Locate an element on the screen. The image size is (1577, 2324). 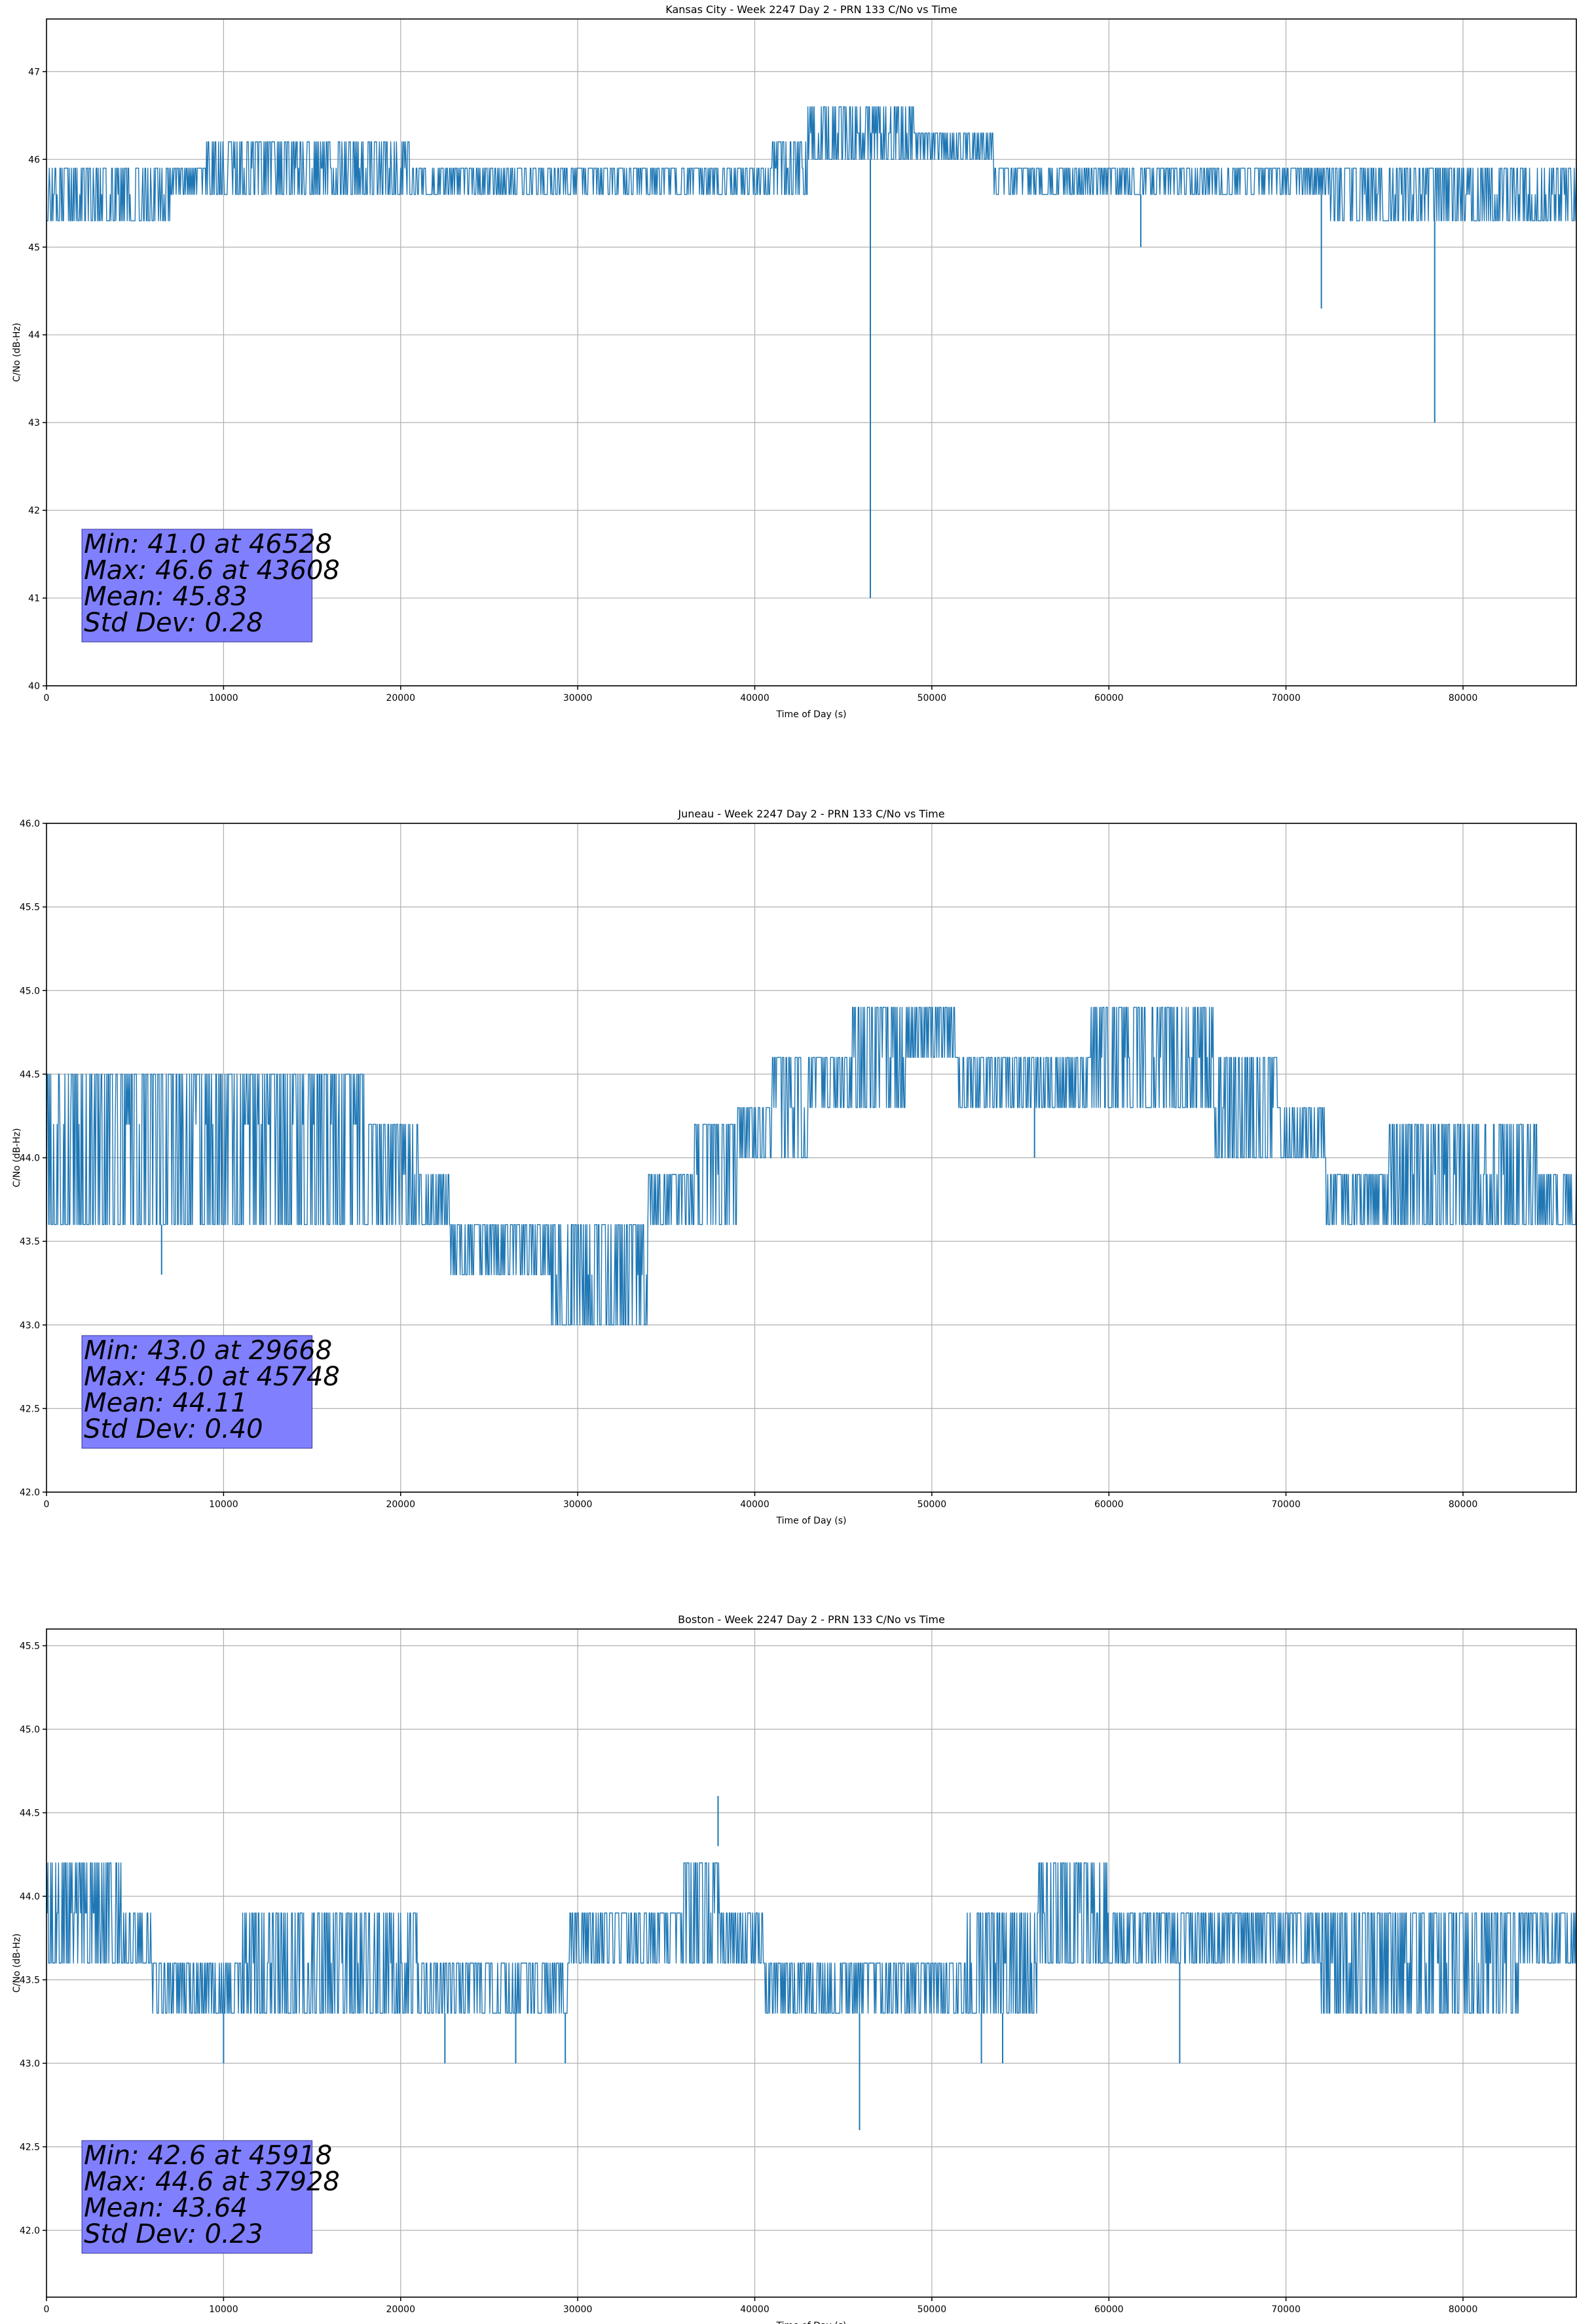
stats-line: Min: 43.0 at 29668 is located at coordinates (208, 1351).